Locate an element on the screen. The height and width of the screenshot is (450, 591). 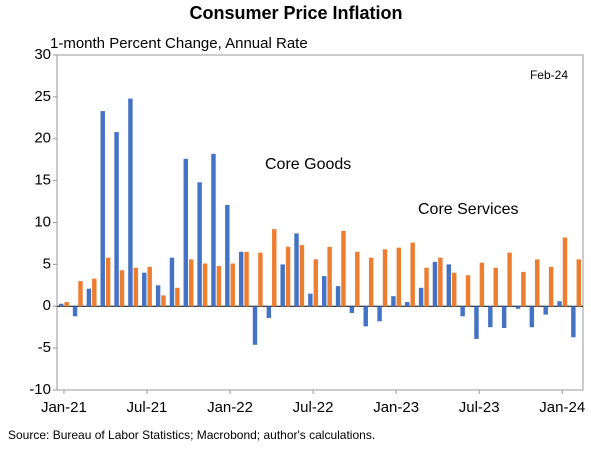
x-tick-label: Jan-23 is located at coordinates (396, 407).